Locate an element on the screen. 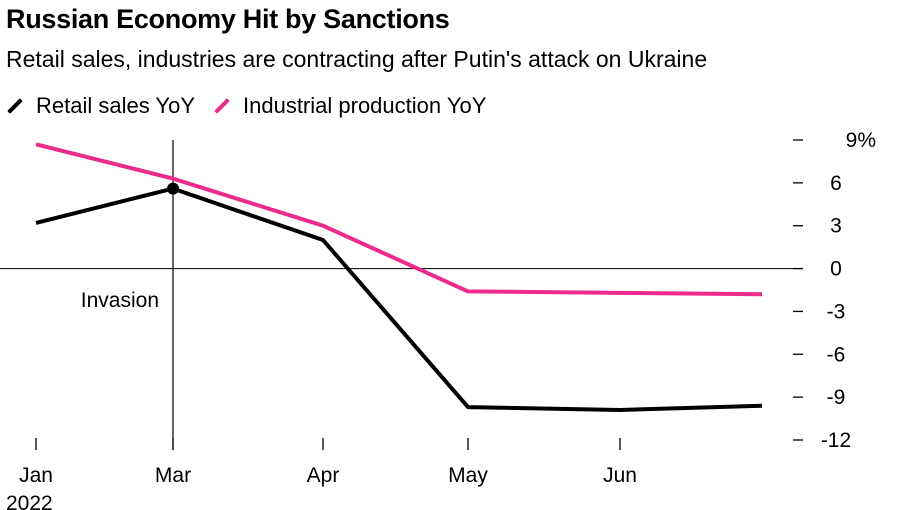  x-tick-label: Jun is located at coordinates (620, 475).